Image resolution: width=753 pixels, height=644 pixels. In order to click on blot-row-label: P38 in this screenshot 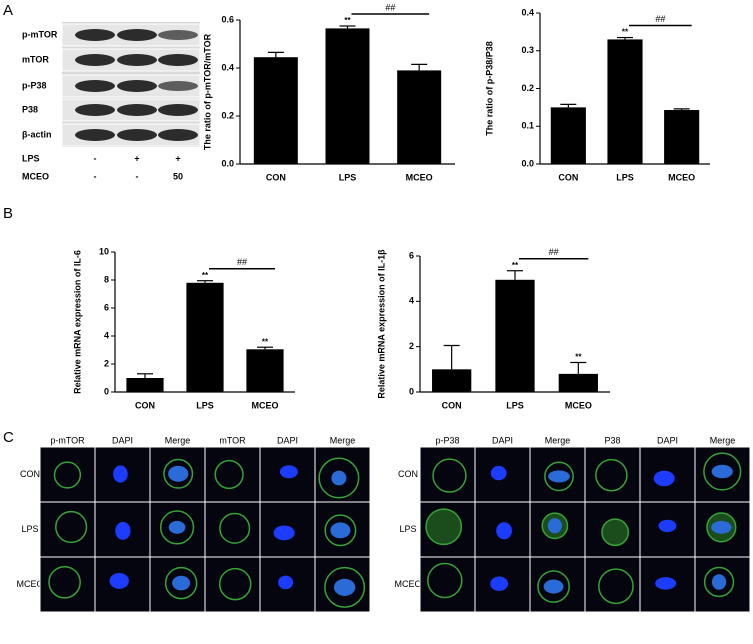, I will do `click(30, 109)`.